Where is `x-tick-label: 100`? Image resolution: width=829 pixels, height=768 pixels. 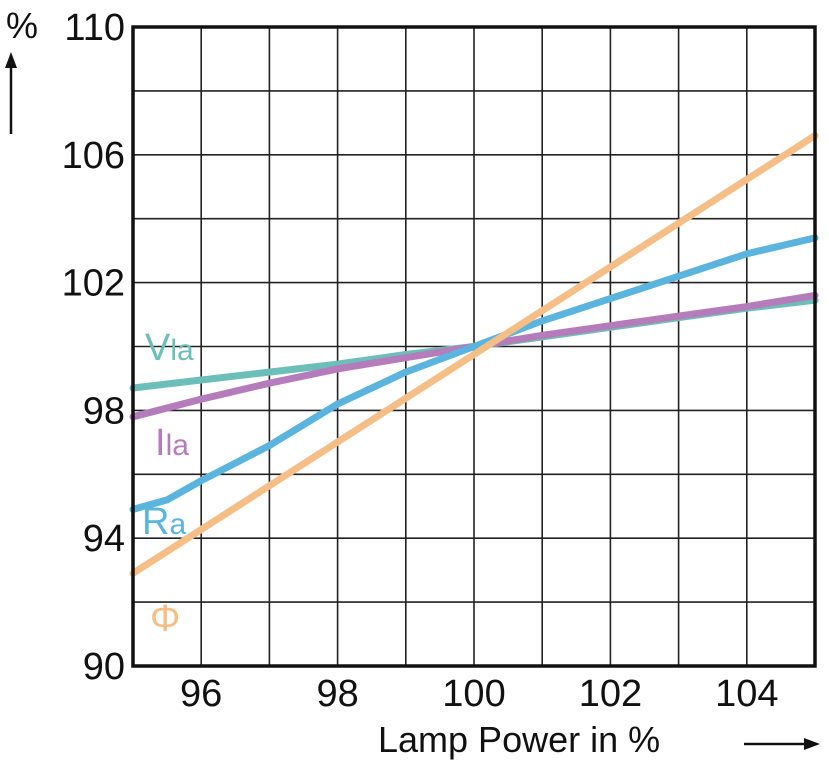
x-tick-label: 100 is located at coordinates (473, 694).